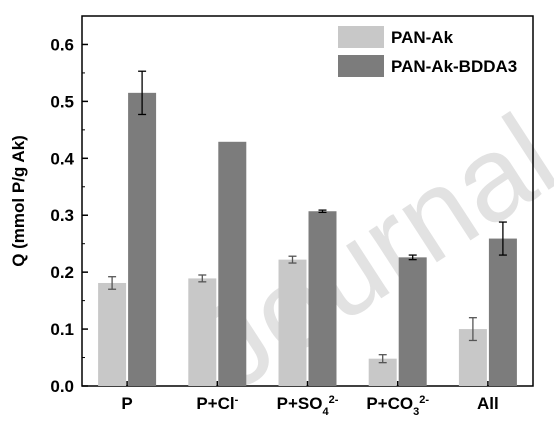 This screenshot has height=431, width=554. What do you see at coordinates (397, 406) in the screenshot?
I see `x-tick-label: P+CO32-` at bounding box center [397, 406].